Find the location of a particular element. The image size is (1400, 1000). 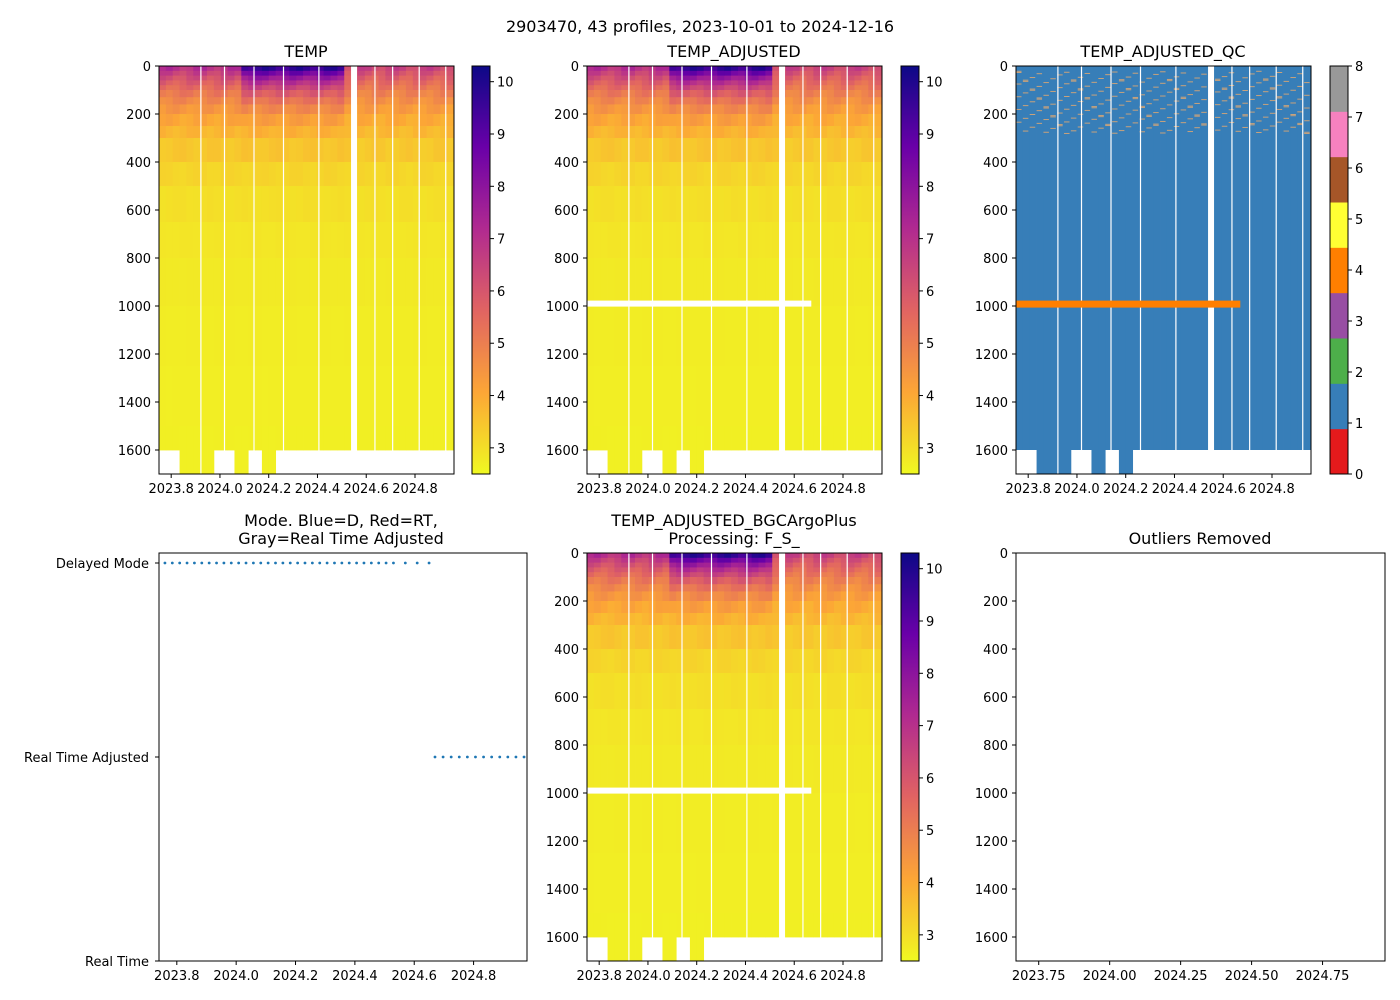

y-tick-label: 400 is located at coordinates (566, 650).